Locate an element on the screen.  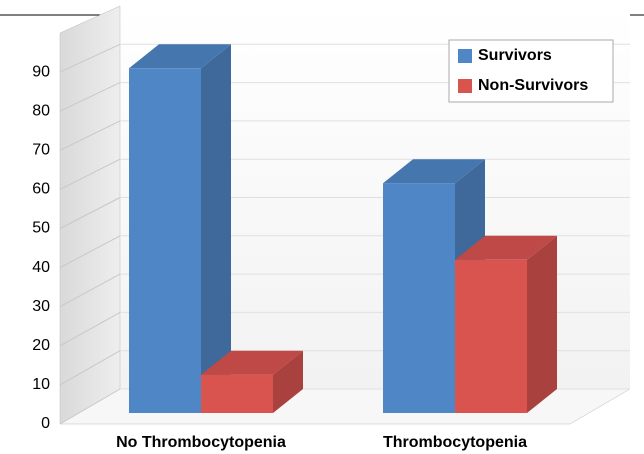
y-tick-label: 10 is located at coordinates (41, 384).